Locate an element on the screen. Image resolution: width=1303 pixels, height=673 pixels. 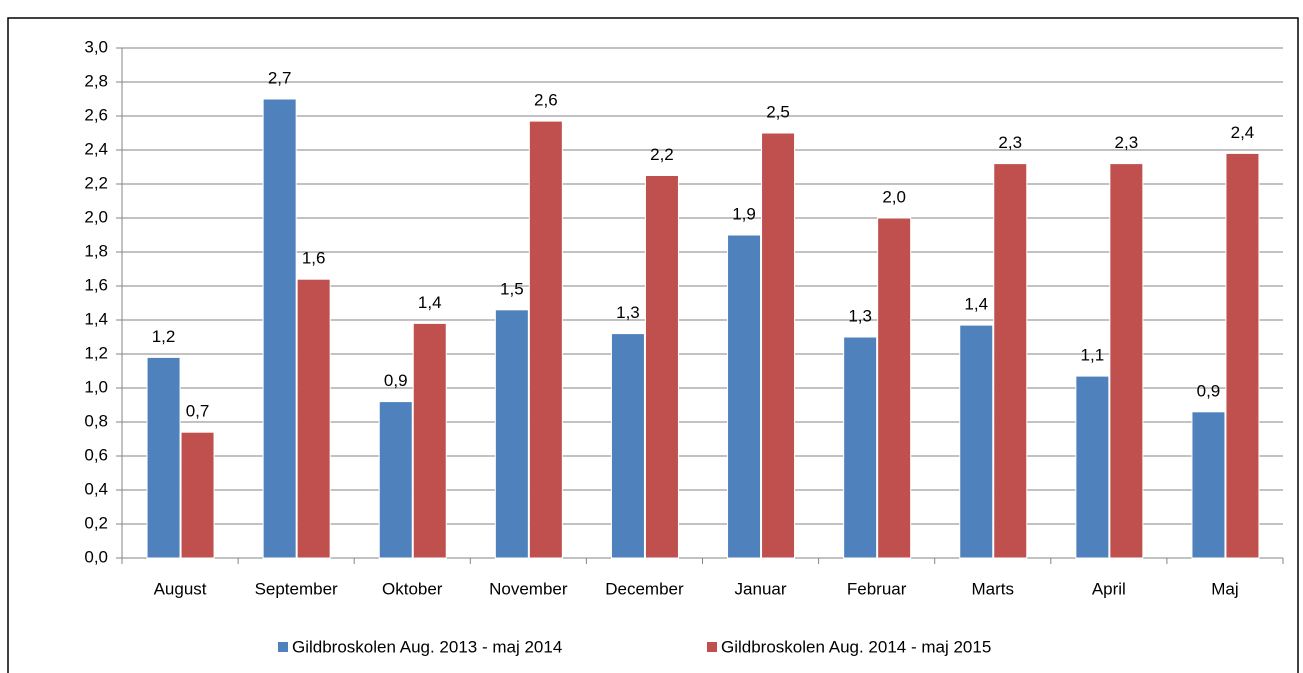
value-label: 2,7 is located at coordinates (280, 77).